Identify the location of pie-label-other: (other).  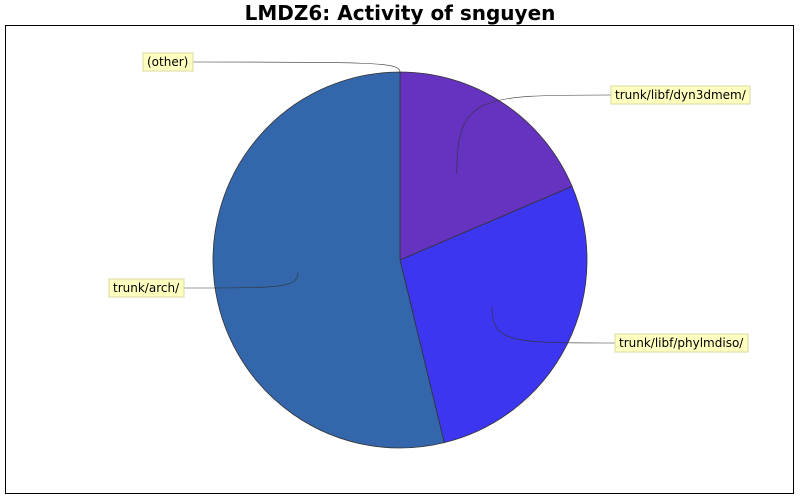
(271, 62).